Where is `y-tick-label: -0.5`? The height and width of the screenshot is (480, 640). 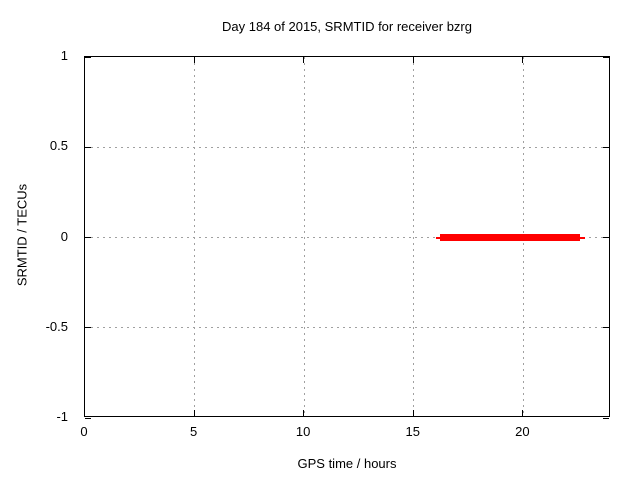 y-tick-label: -0.5 is located at coordinates (56, 326).